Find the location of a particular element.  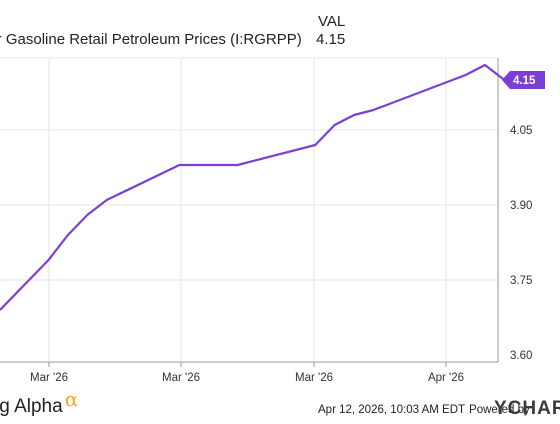

y-tick-label: 3.60 is located at coordinates (521, 356).